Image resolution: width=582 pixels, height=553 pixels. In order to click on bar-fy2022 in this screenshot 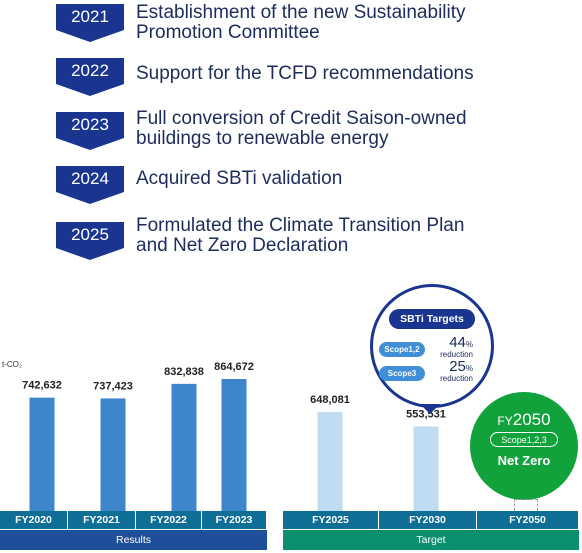, I will do `click(184, 447)`.